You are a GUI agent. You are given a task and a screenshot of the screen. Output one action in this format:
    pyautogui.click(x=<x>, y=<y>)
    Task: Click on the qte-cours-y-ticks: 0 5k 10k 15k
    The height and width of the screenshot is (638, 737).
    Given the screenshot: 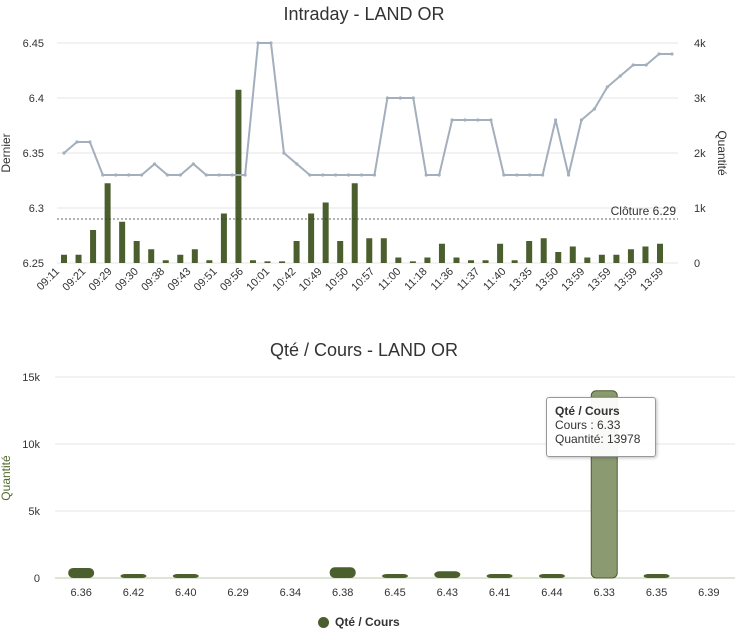 What is the action you would take?
    pyautogui.click(x=31, y=478)
    